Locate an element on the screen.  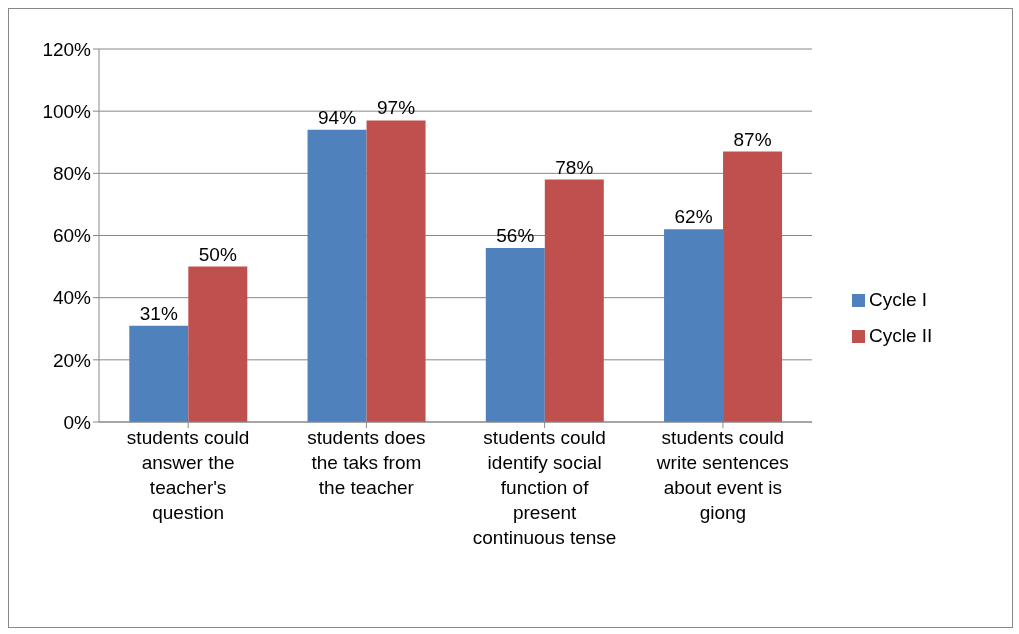
x-tick-label: students does the taks from the teacher is located at coordinates (366, 462).